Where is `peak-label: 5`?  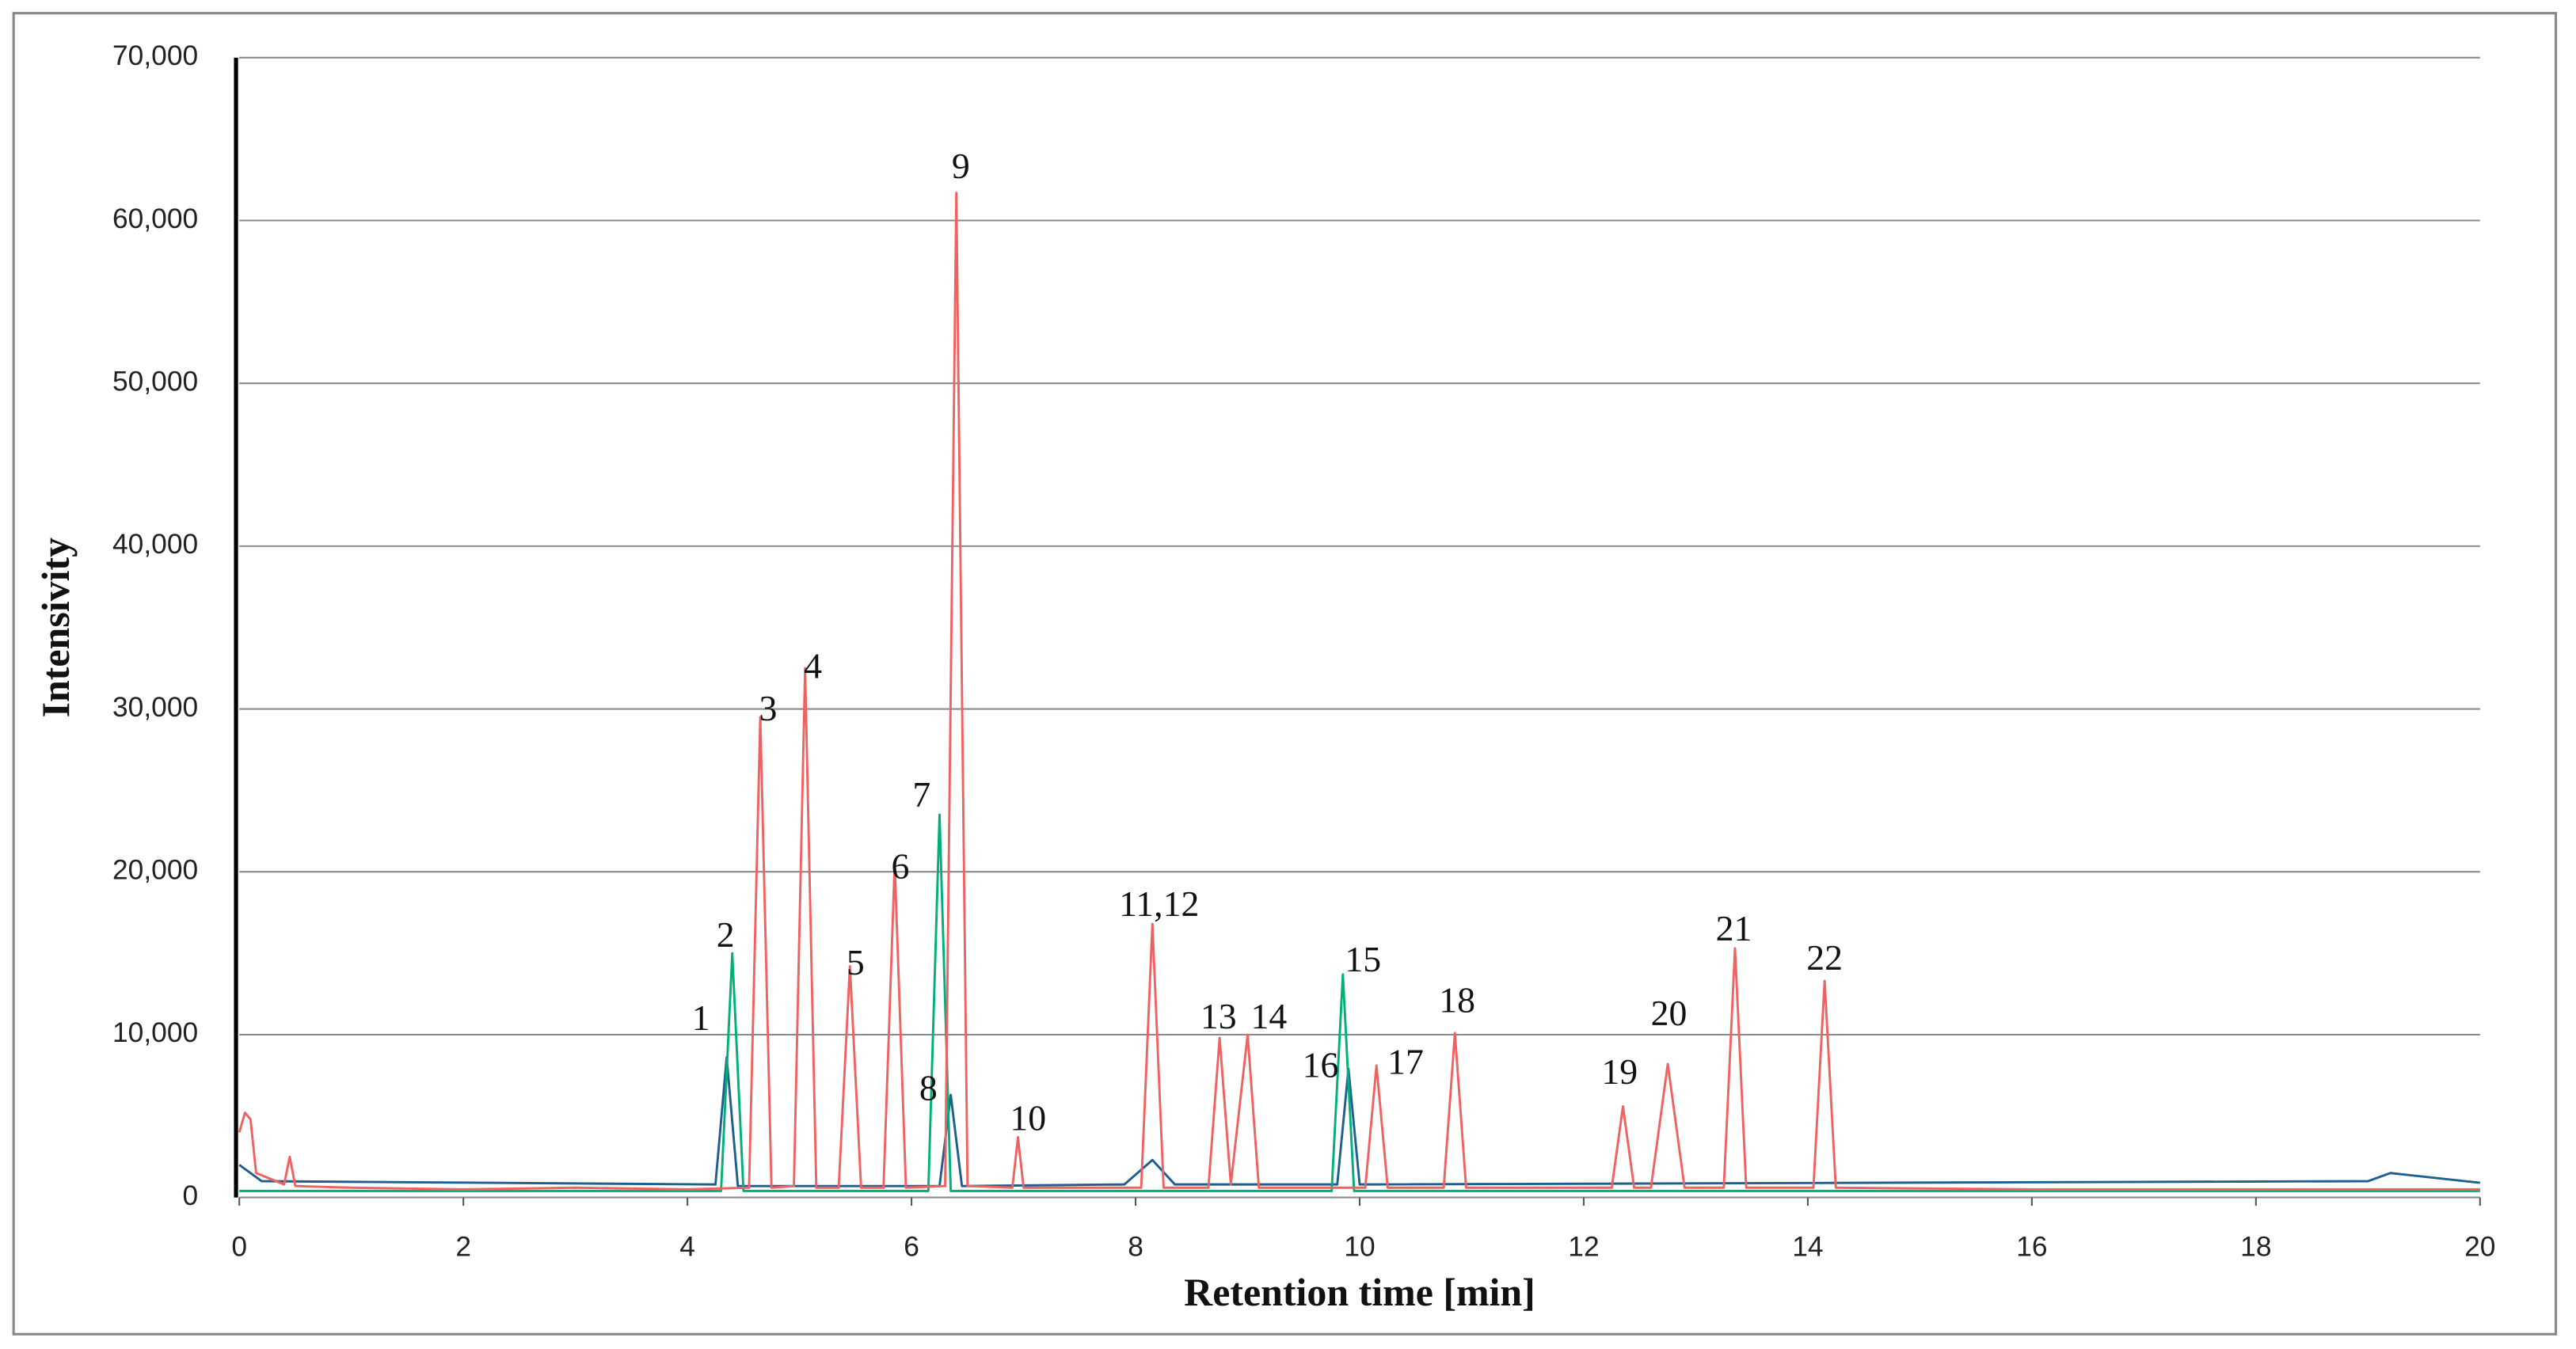
peak-label: 5 is located at coordinates (856, 962).